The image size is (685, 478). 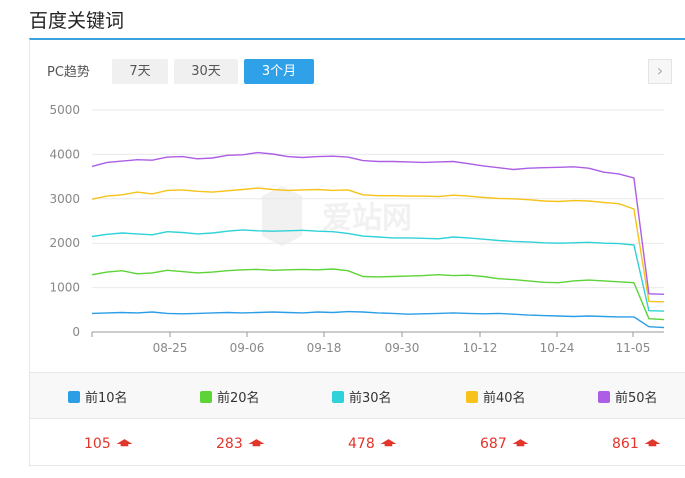 I want to click on page-title: 百度关键词, so click(x=77, y=21).